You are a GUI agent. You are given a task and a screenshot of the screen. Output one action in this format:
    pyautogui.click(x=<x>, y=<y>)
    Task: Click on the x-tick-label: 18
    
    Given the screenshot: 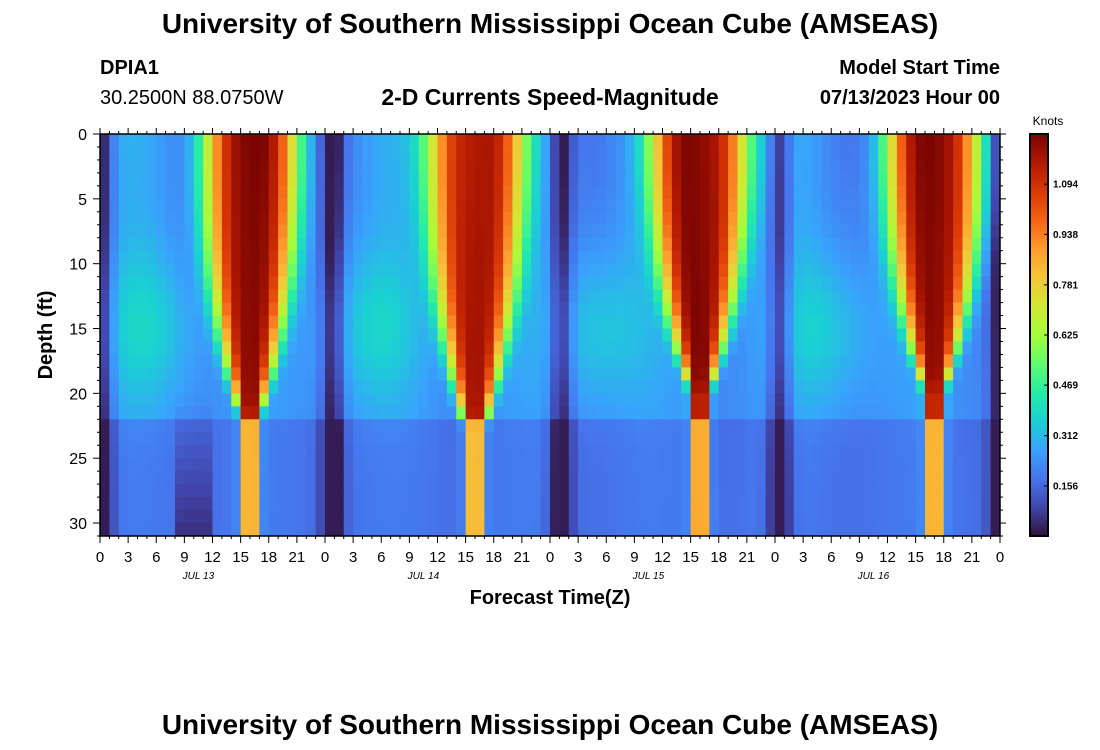 What is the action you would take?
    pyautogui.click(x=718, y=557)
    